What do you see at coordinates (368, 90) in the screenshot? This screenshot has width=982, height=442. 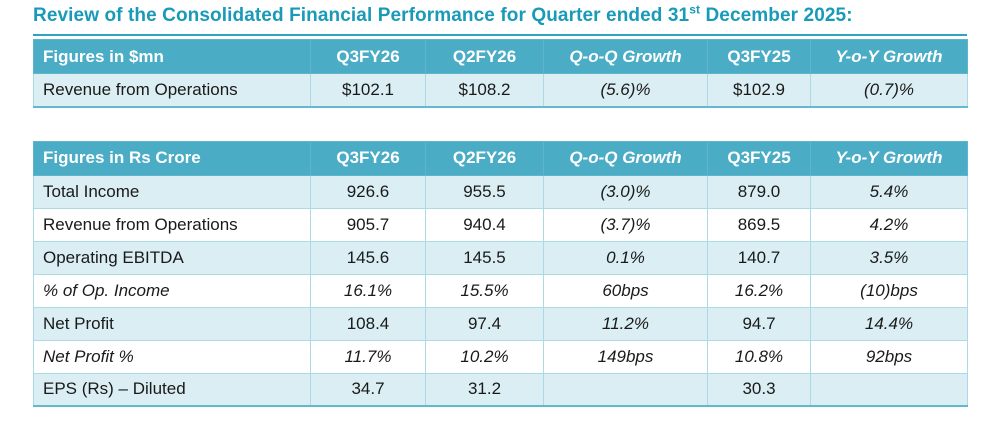 I see `value-cell: $102.1` at bounding box center [368, 90].